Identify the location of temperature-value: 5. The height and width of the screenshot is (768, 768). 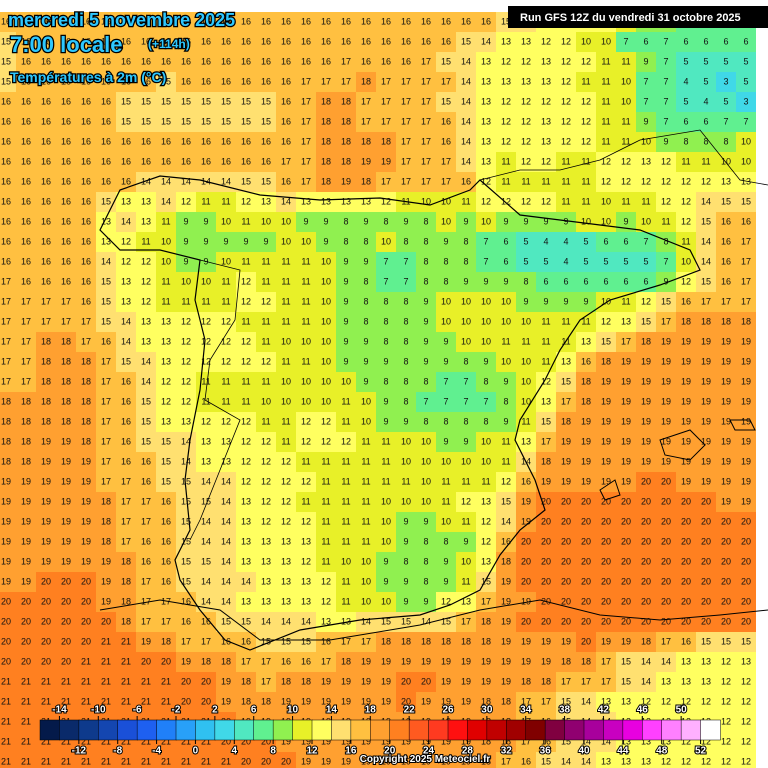
(525, 241).